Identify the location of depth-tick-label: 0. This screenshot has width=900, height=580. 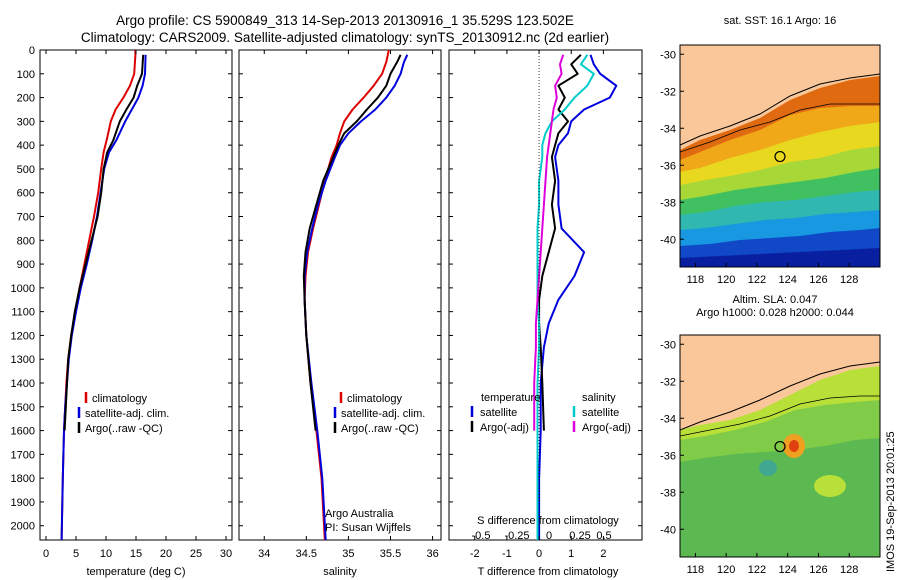
(32, 51).